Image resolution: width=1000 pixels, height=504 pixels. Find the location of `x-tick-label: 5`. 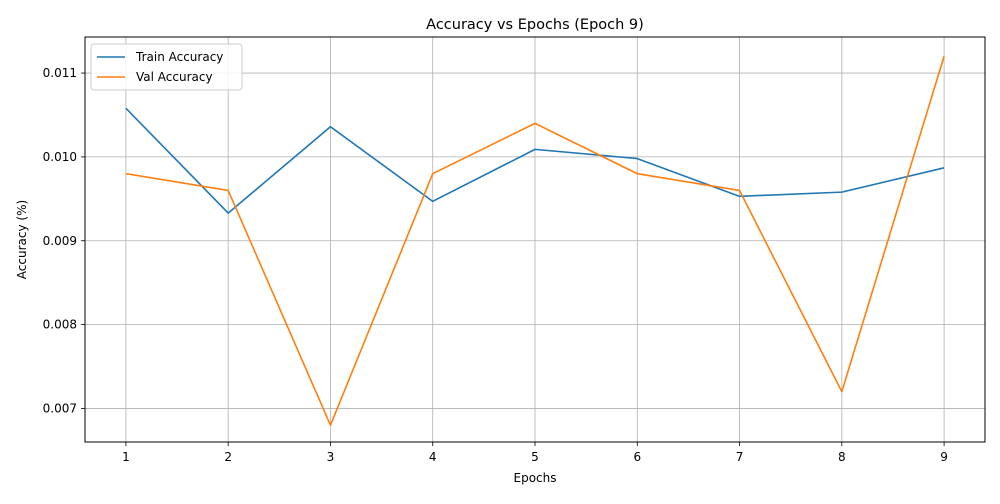

x-tick-label: 5 is located at coordinates (535, 457).